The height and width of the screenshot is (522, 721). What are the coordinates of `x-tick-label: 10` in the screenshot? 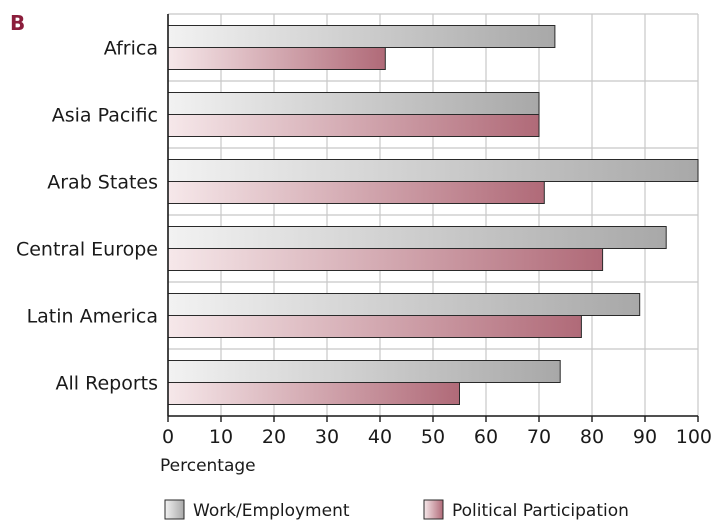 It's located at (221, 437).